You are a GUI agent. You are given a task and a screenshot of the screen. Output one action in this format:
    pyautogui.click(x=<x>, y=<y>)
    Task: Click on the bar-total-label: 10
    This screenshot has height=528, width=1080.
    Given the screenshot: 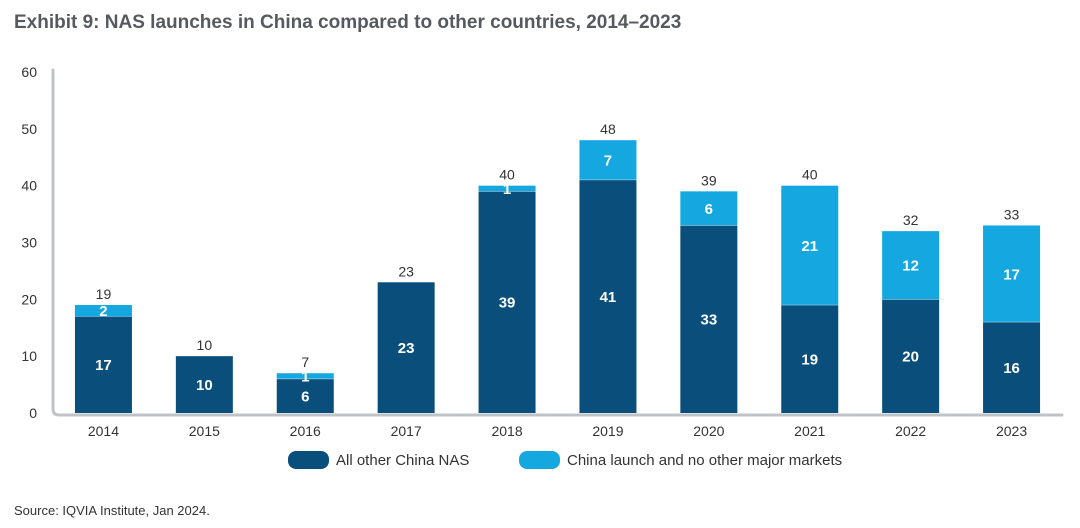 What is the action you would take?
    pyautogui.click(x=205, y=345)
    